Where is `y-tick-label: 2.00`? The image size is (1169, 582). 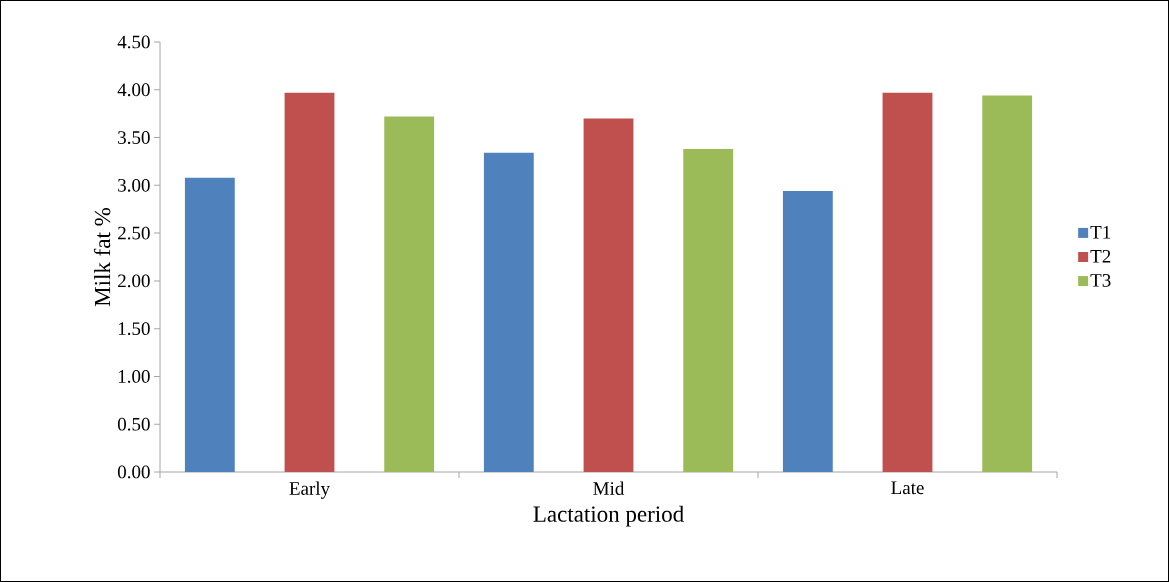
y-tick-label: 2.00 is located at coordinates (134, 281).